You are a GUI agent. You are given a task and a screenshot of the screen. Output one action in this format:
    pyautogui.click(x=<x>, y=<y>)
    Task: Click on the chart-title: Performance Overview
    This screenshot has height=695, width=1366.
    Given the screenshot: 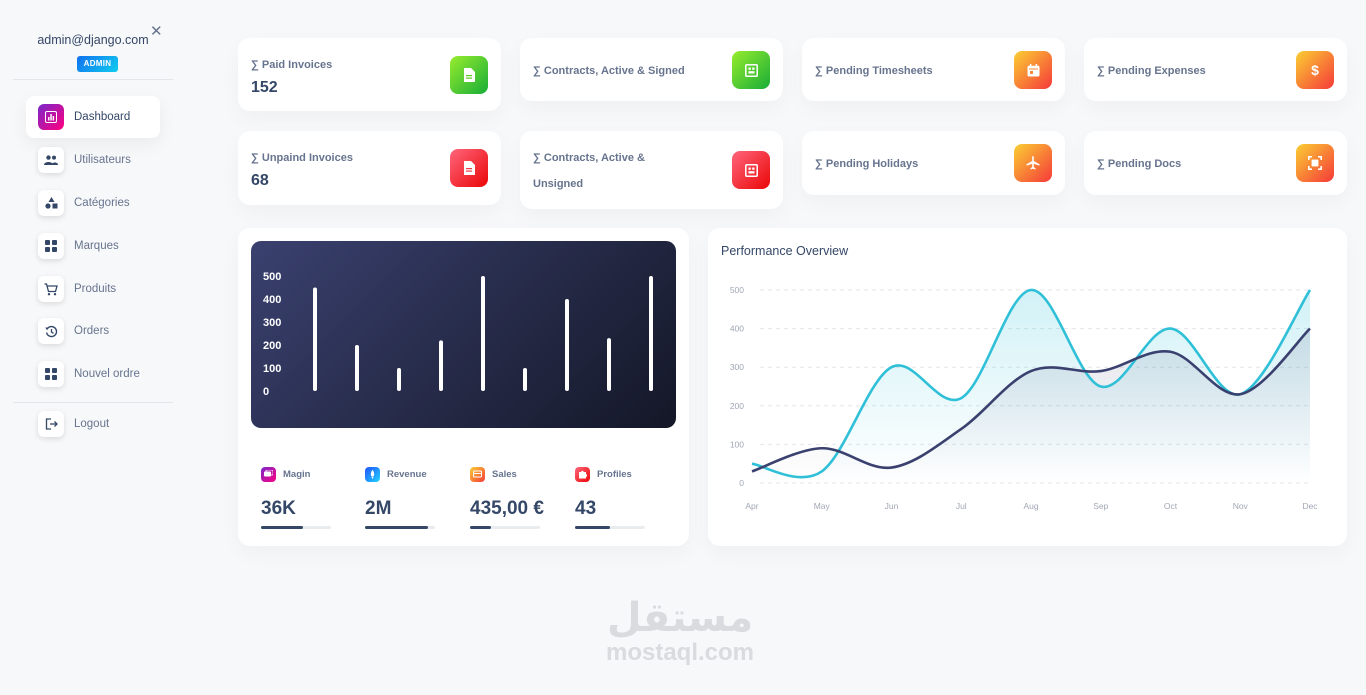 What is the action you would take?
    pyautogui.click(x=785, y=251)
    